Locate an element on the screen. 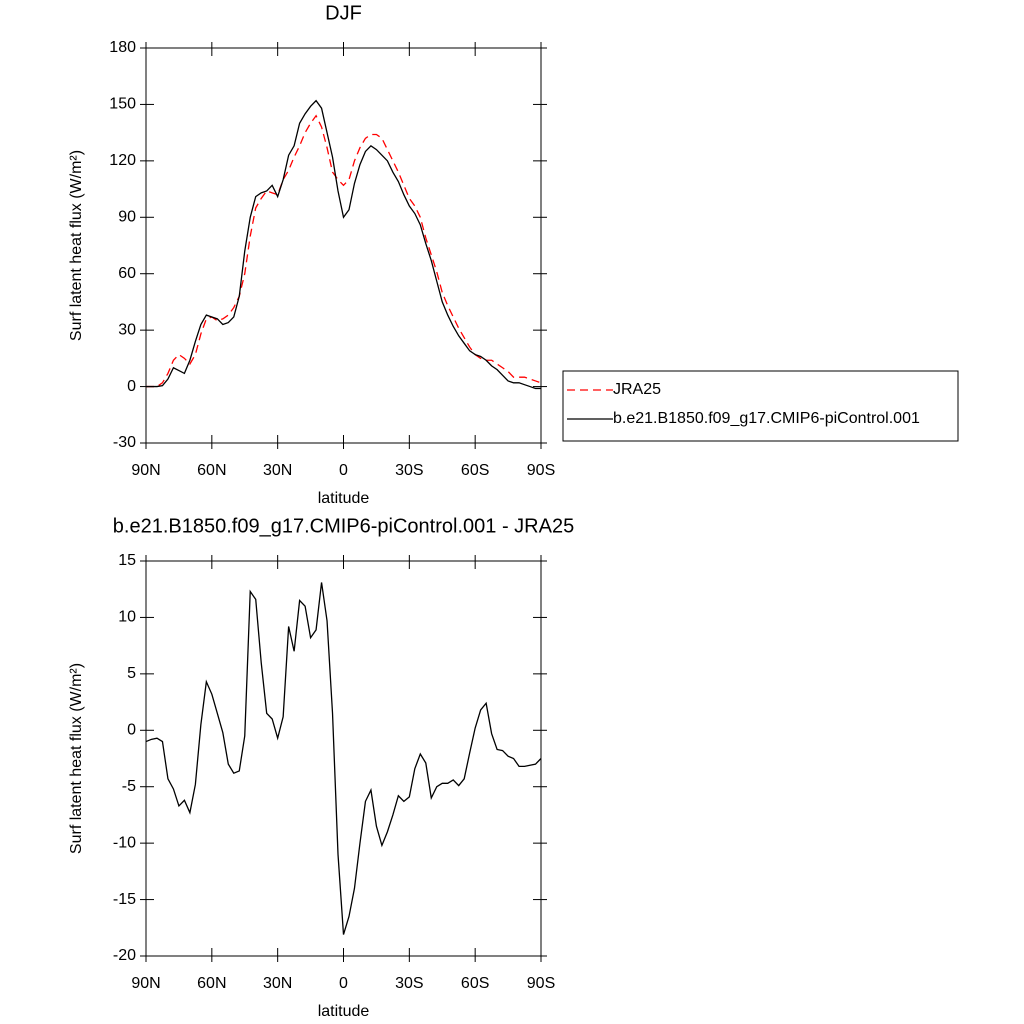 This screenshot has width=1024, height=1024. legend-box is located at coordinates (760, 406).